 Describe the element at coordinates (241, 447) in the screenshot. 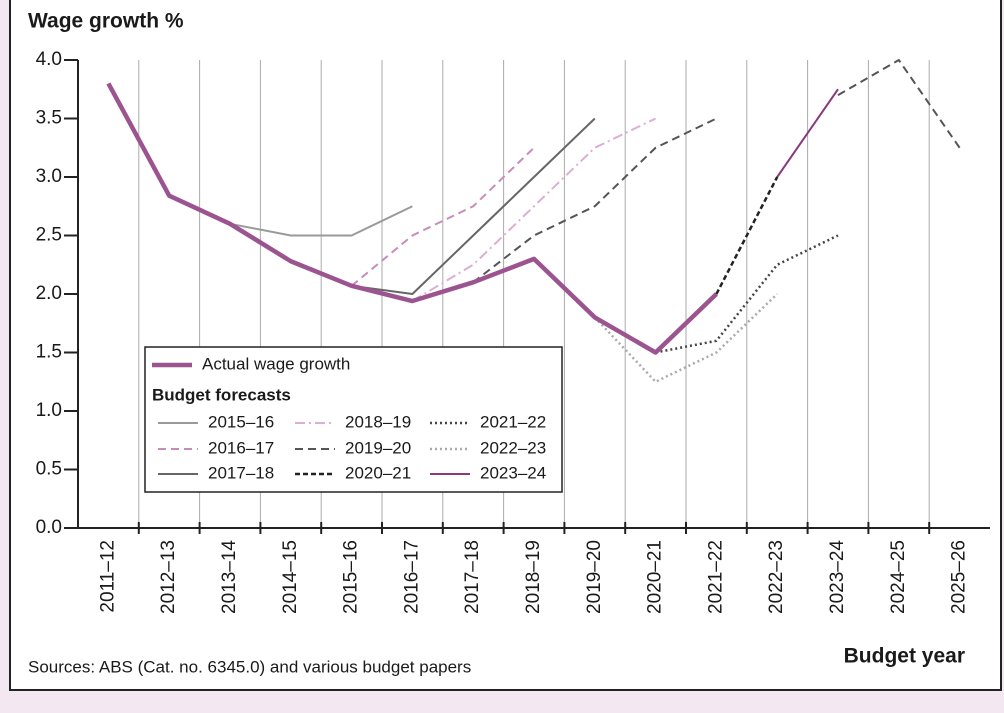

I see `legend-label: 2016–17` at that location.